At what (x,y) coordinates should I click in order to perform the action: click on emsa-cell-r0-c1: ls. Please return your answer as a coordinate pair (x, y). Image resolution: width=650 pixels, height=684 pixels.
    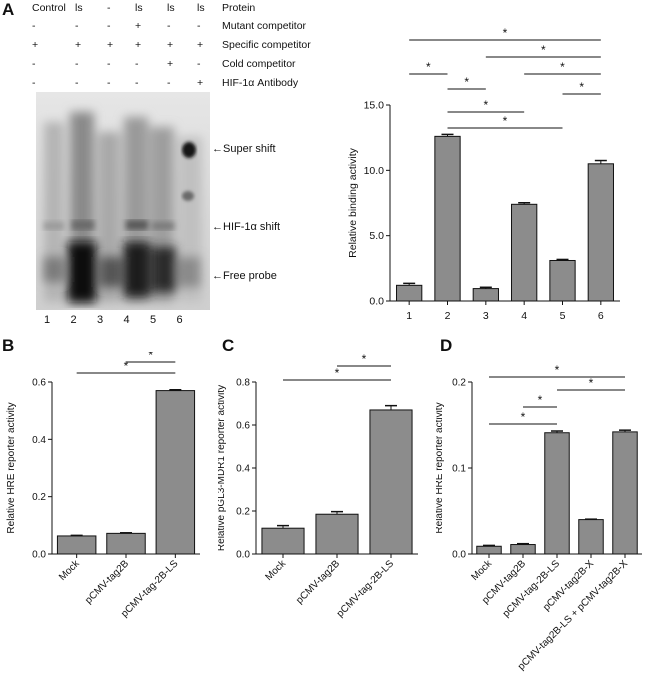
    Looking at the image, I should click on (79, 8).